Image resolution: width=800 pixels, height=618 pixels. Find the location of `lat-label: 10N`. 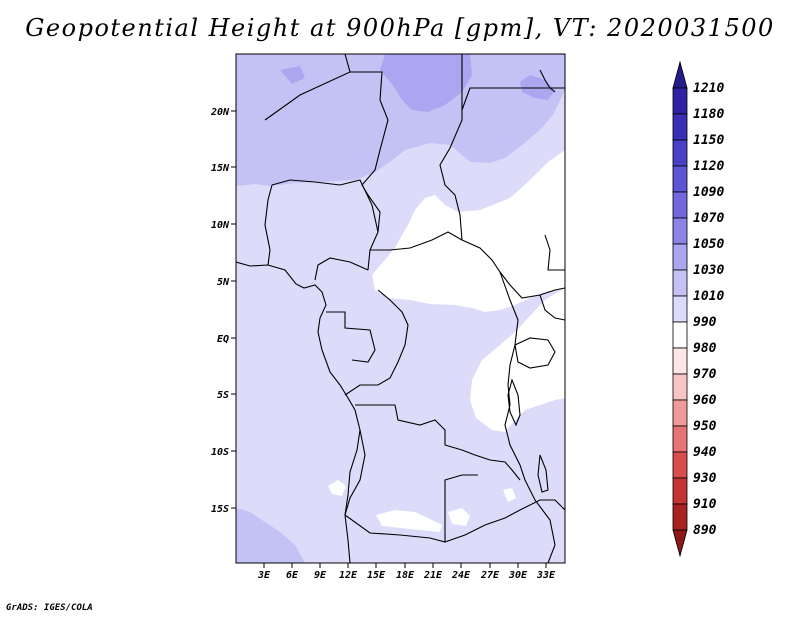

lat-label: 10N is located at coordinates (220, 225).